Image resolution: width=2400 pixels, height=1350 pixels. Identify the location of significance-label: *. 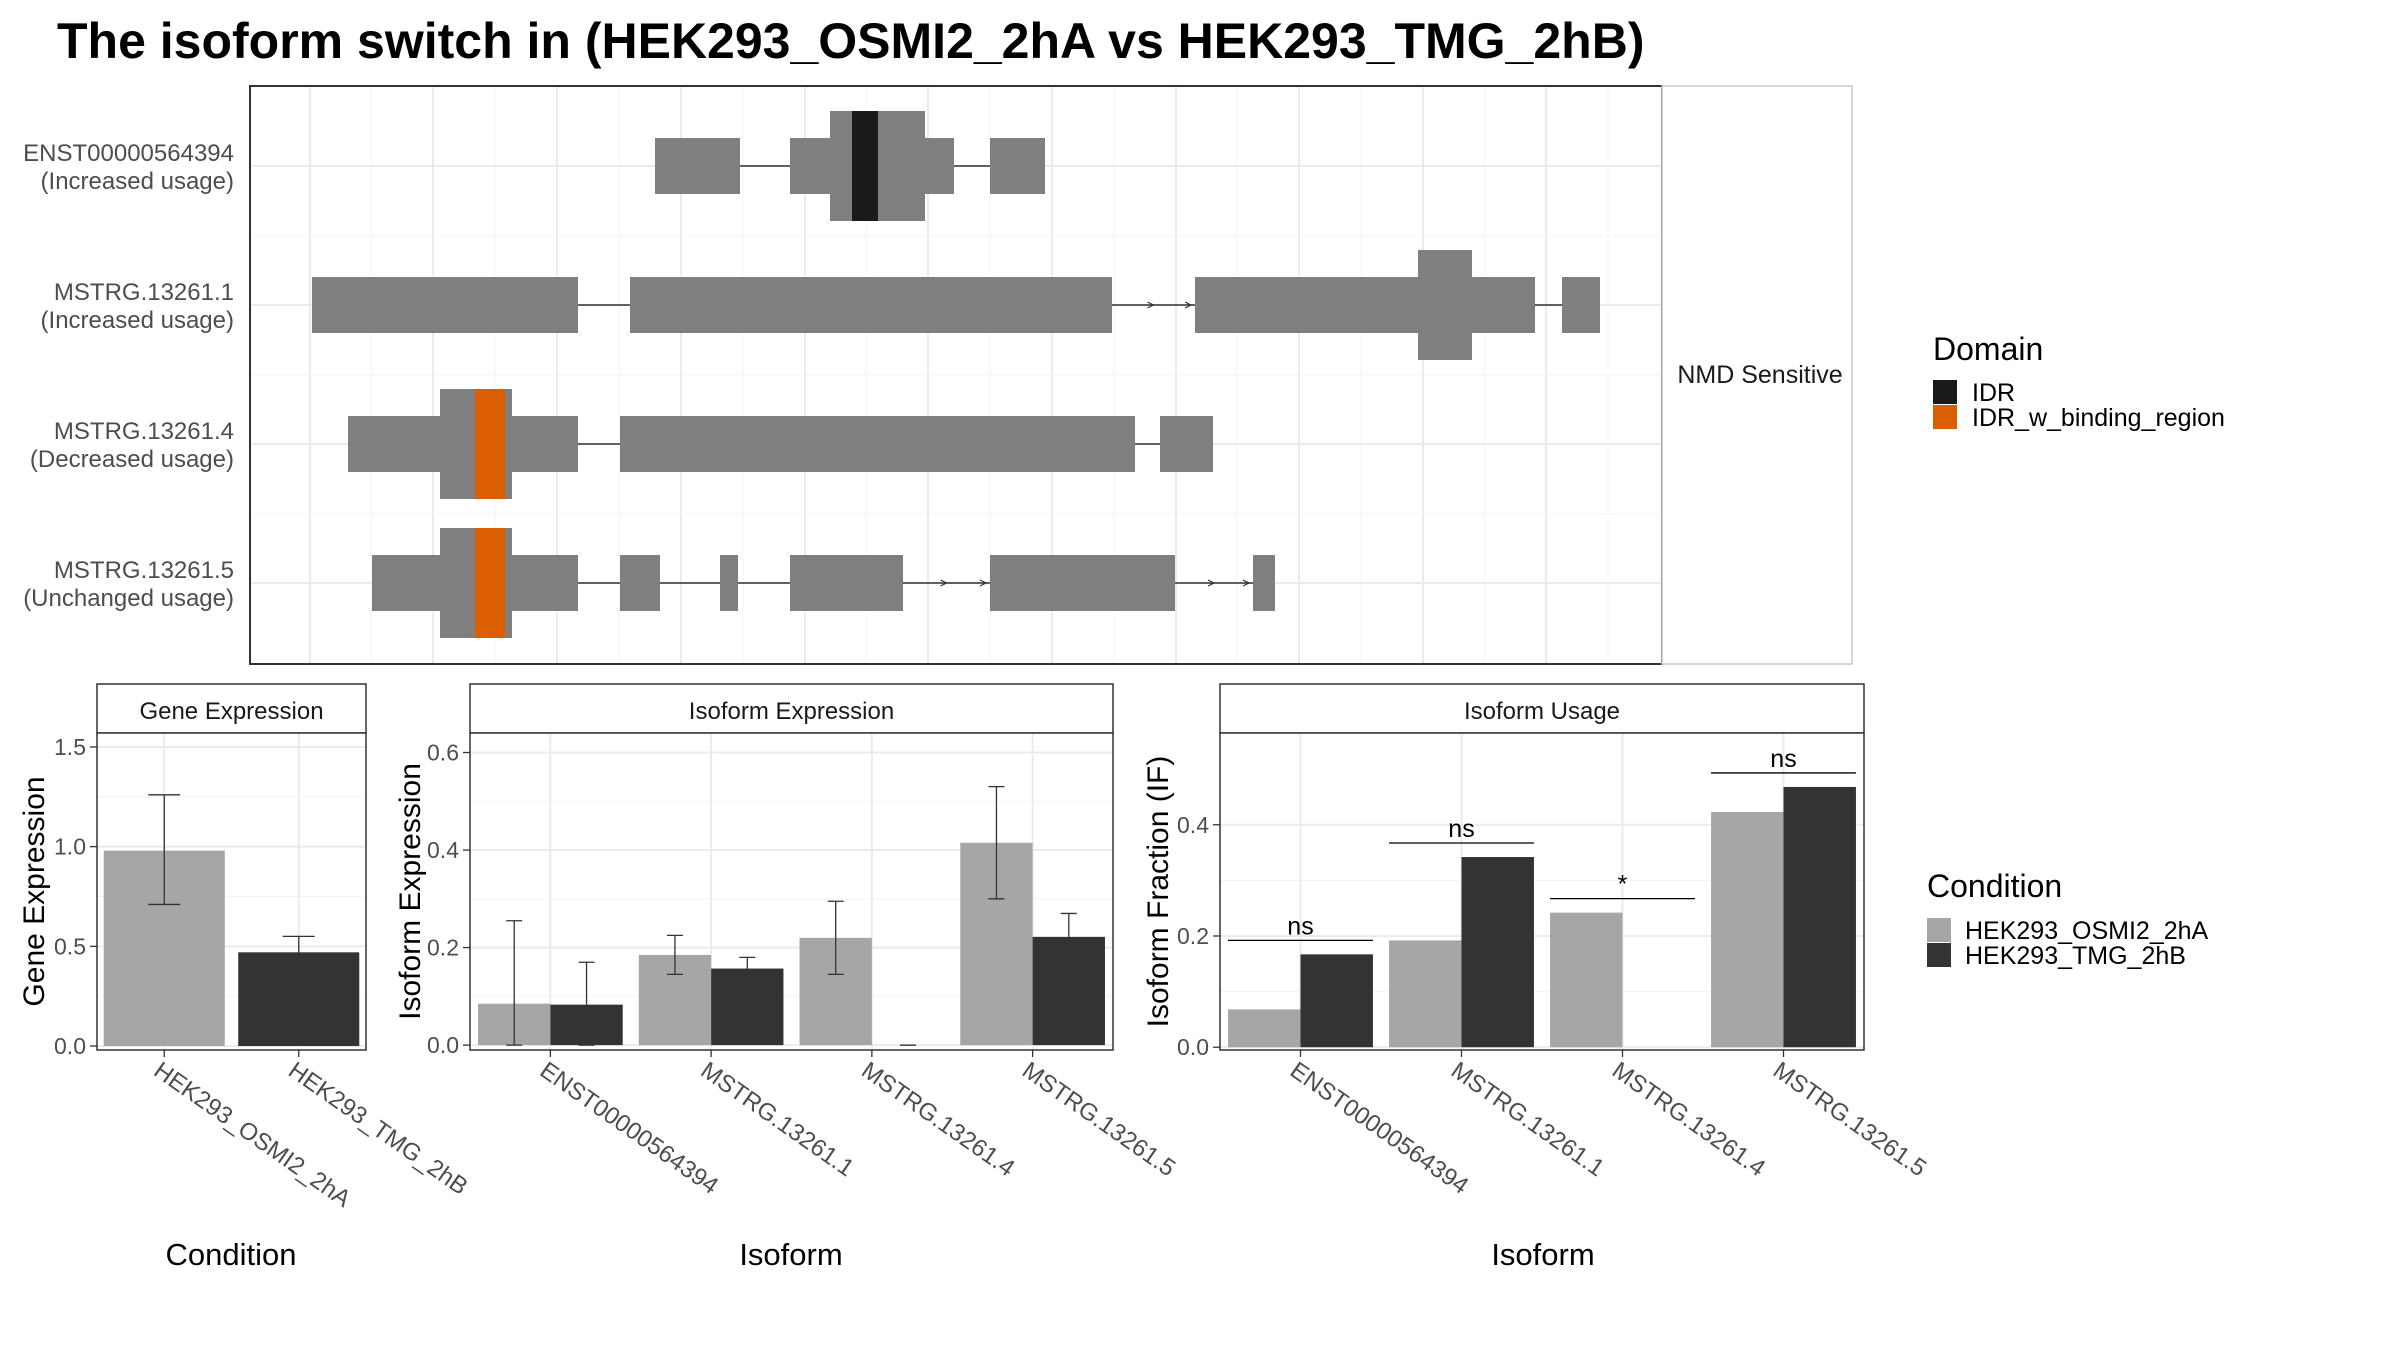
(1623, 885).